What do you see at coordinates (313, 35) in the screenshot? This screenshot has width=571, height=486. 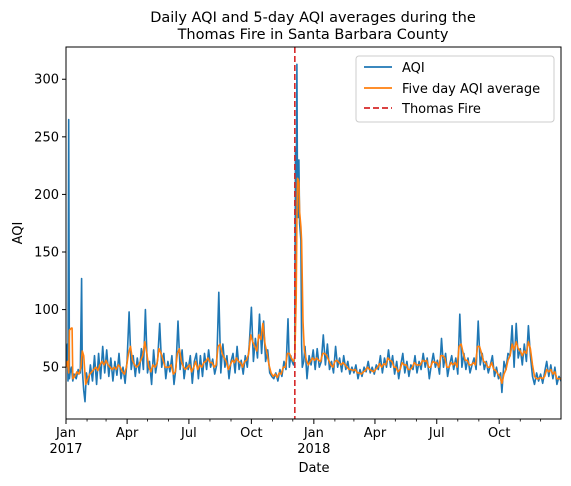 I see `chart-title-line-2: Thomas Fire in Santa Barbara County` at bounding box center [313, 35].